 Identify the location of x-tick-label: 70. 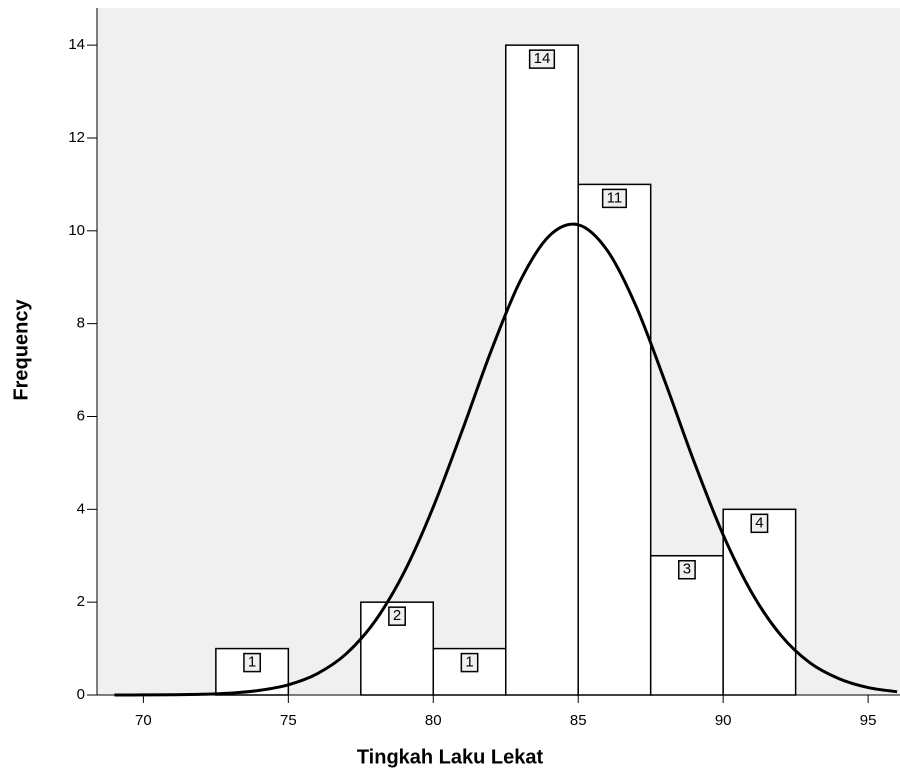
(143, 720).